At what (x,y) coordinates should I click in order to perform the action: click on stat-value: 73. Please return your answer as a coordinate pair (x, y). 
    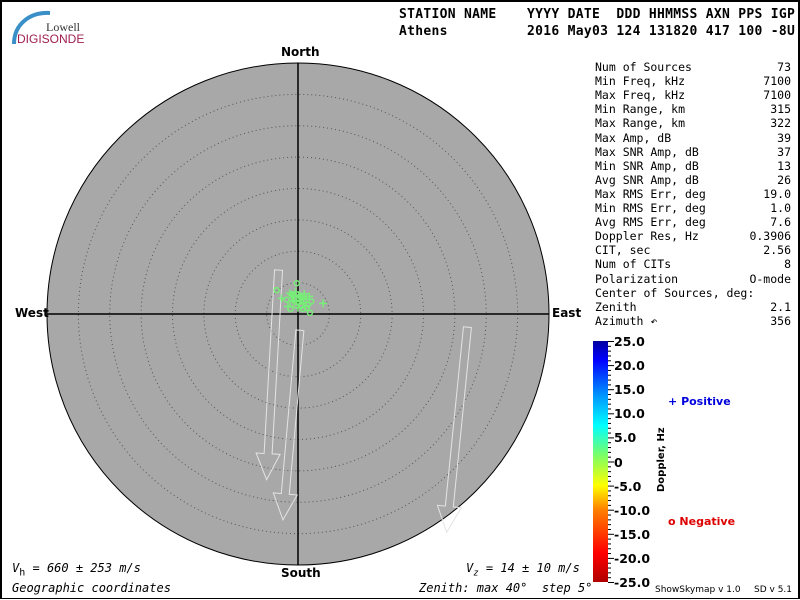
    Looking at the image, I should click on (784, 67).